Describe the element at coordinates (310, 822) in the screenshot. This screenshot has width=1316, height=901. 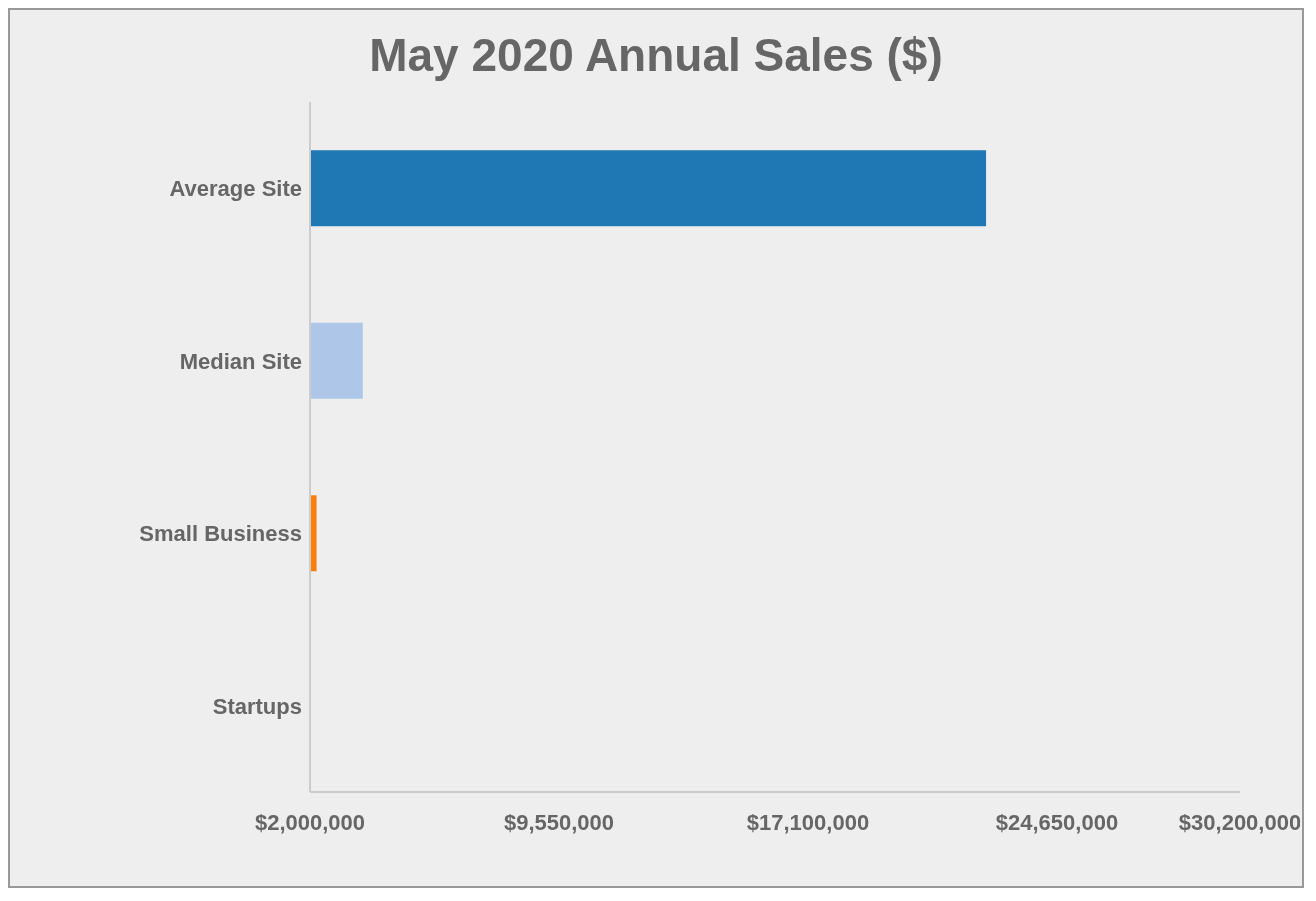
I see `x-tick-label: $2,000,000` at that location.